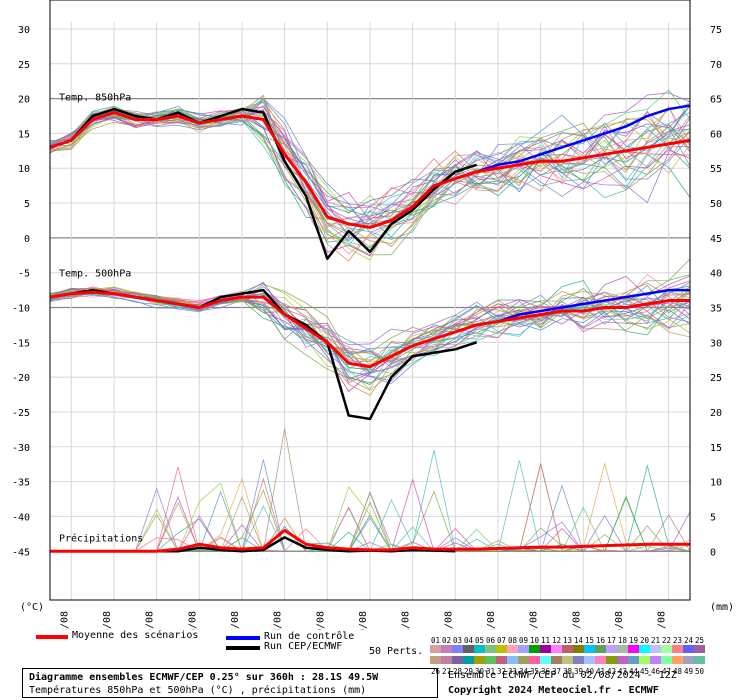  What do you see at coordinates (107, 620) in the screenshot?
I see `x-tick-label: 04/08` at bounding box center [107, 620].